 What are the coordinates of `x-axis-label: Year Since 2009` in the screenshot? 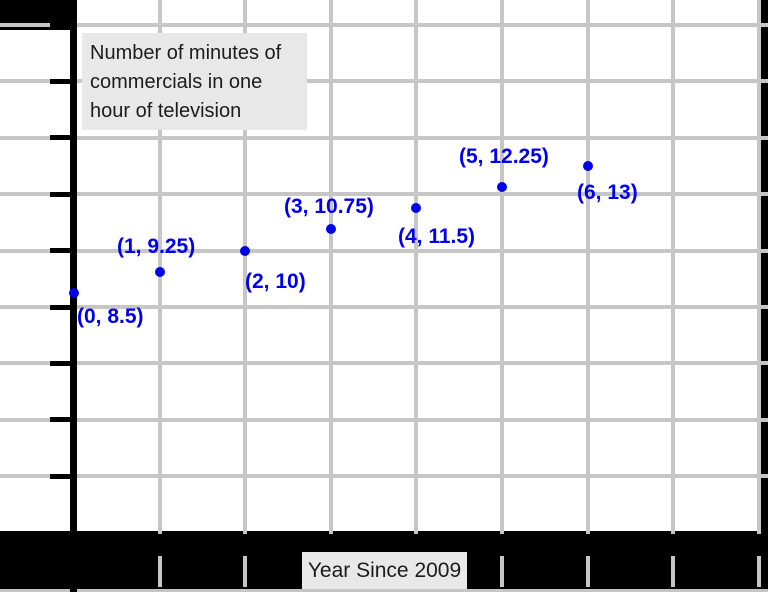 It's located at (384, 570).